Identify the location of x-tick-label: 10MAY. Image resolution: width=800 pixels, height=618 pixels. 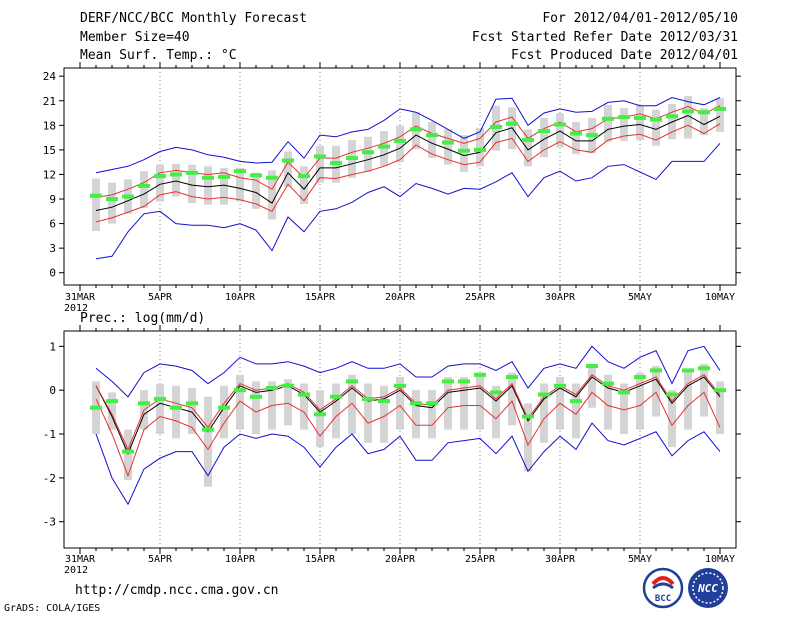
(720, 297).